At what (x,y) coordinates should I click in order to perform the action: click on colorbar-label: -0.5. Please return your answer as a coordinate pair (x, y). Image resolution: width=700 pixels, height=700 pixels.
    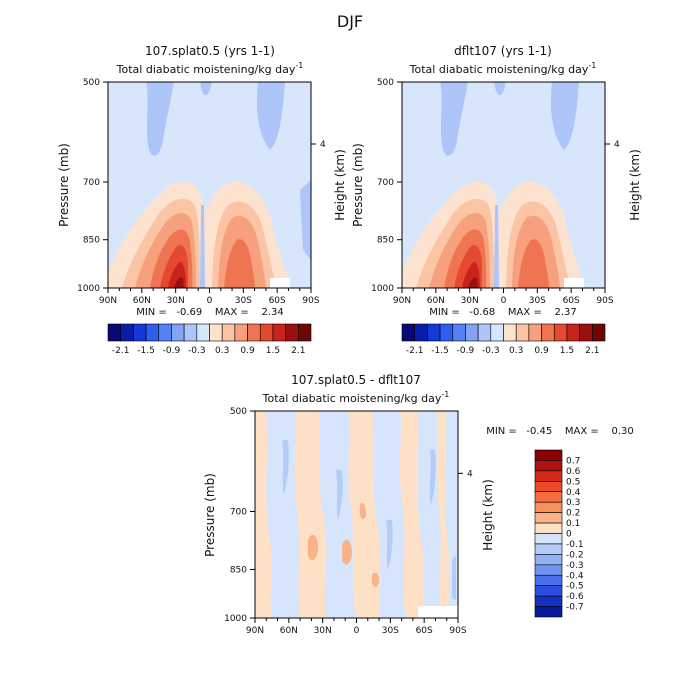
    Looking at the image, I should click on (575, 587).